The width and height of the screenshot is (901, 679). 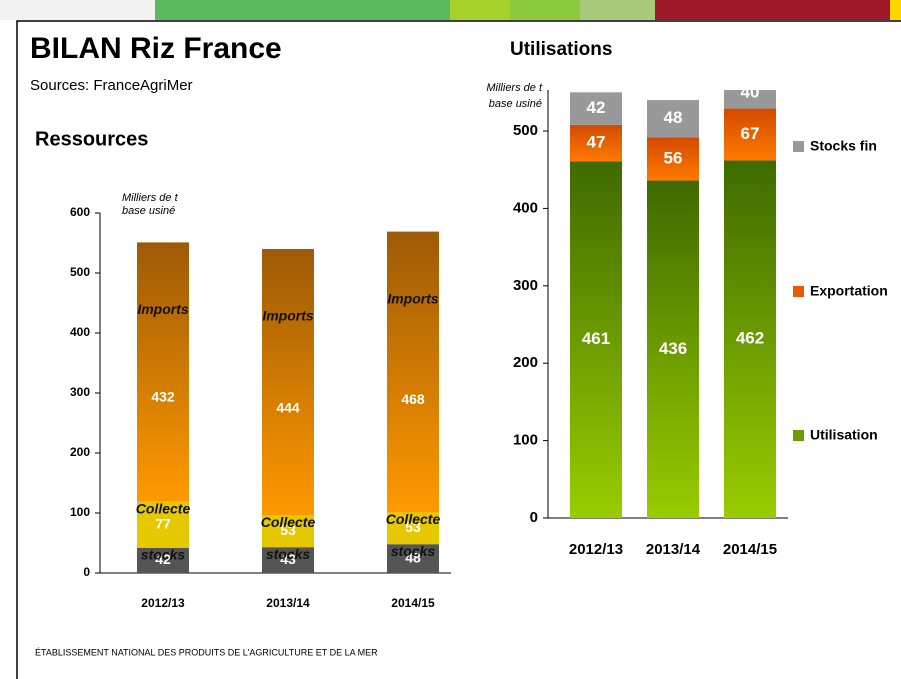 What do you see at coordinates (450, 10) in the screenshot?
I see `banner` at bounding box center [450, 10].